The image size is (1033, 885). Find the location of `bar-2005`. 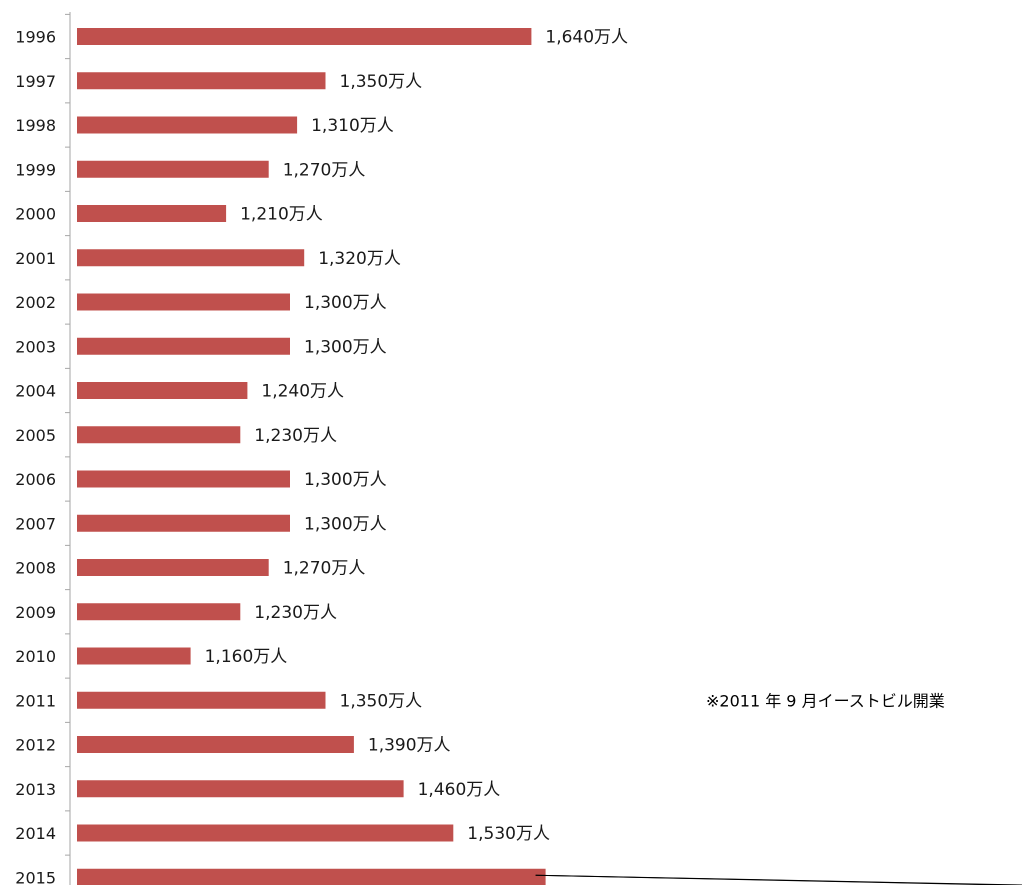

bar-2005 is located at coordinates (159, 435).